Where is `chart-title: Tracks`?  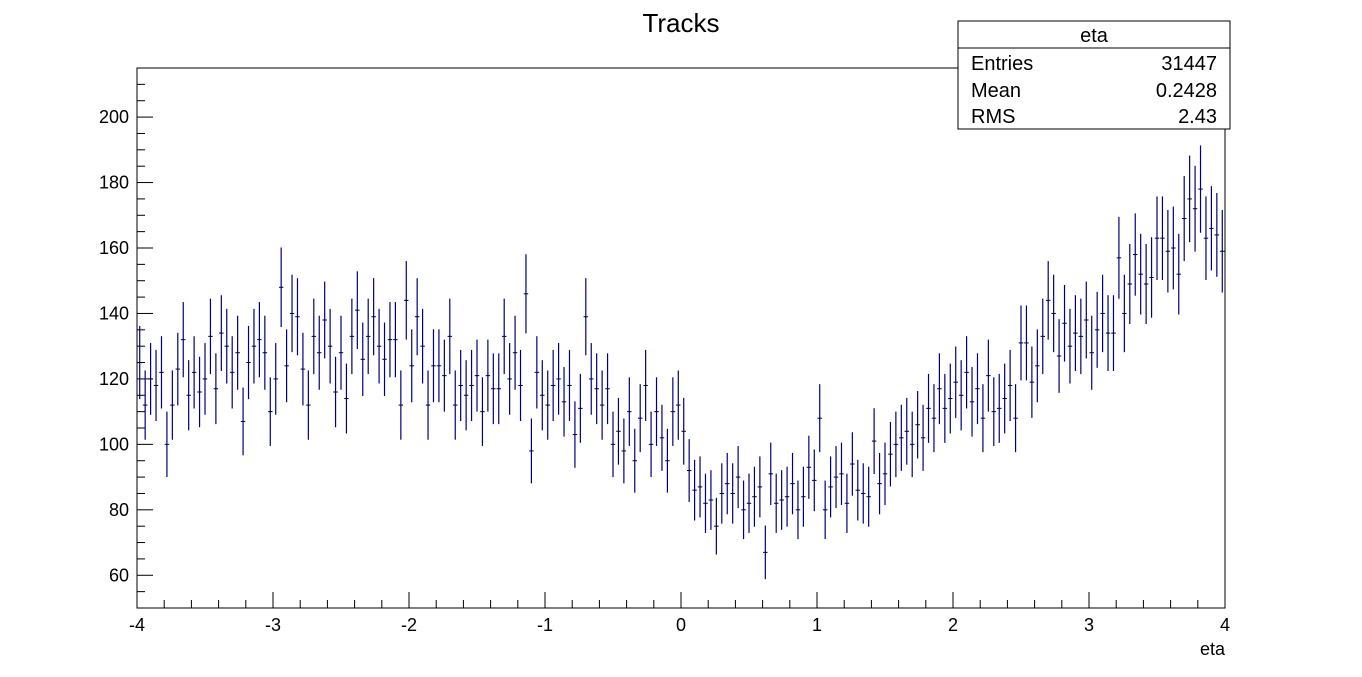 chart-title: Tracks is located at coordinates (680, 23).